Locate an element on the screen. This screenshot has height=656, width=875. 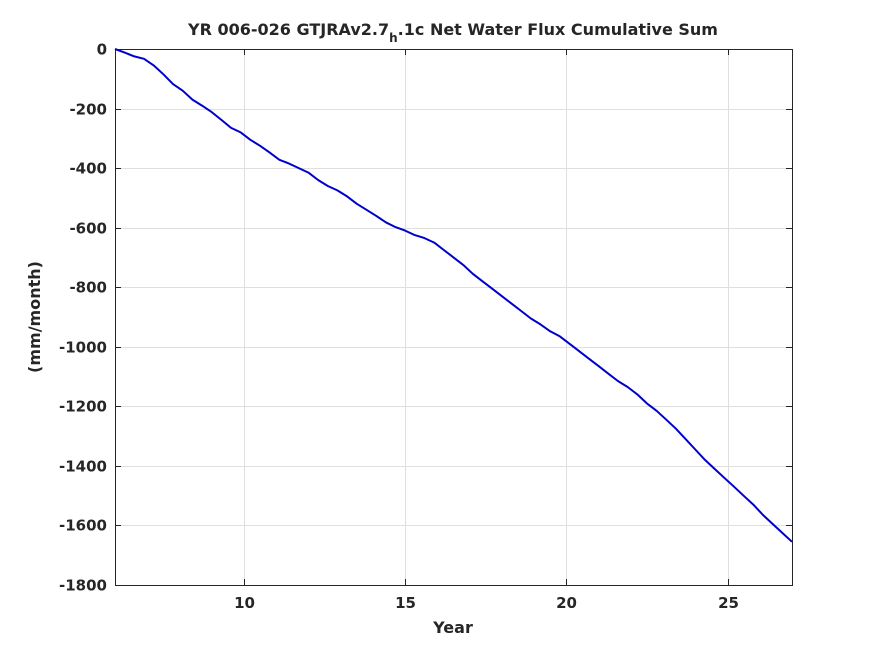
x-tick-label: 10 is located at coordinates (244, 603).